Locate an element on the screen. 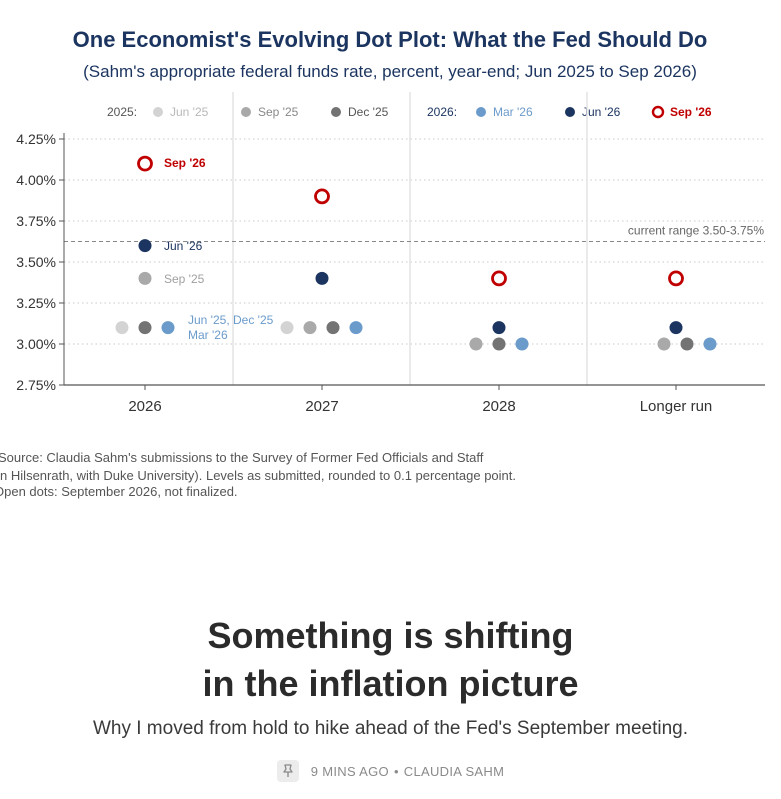 The width and height of the screenshot is (781, 799). y-tick-label: 3.00% is located at coordinates (36, 344).